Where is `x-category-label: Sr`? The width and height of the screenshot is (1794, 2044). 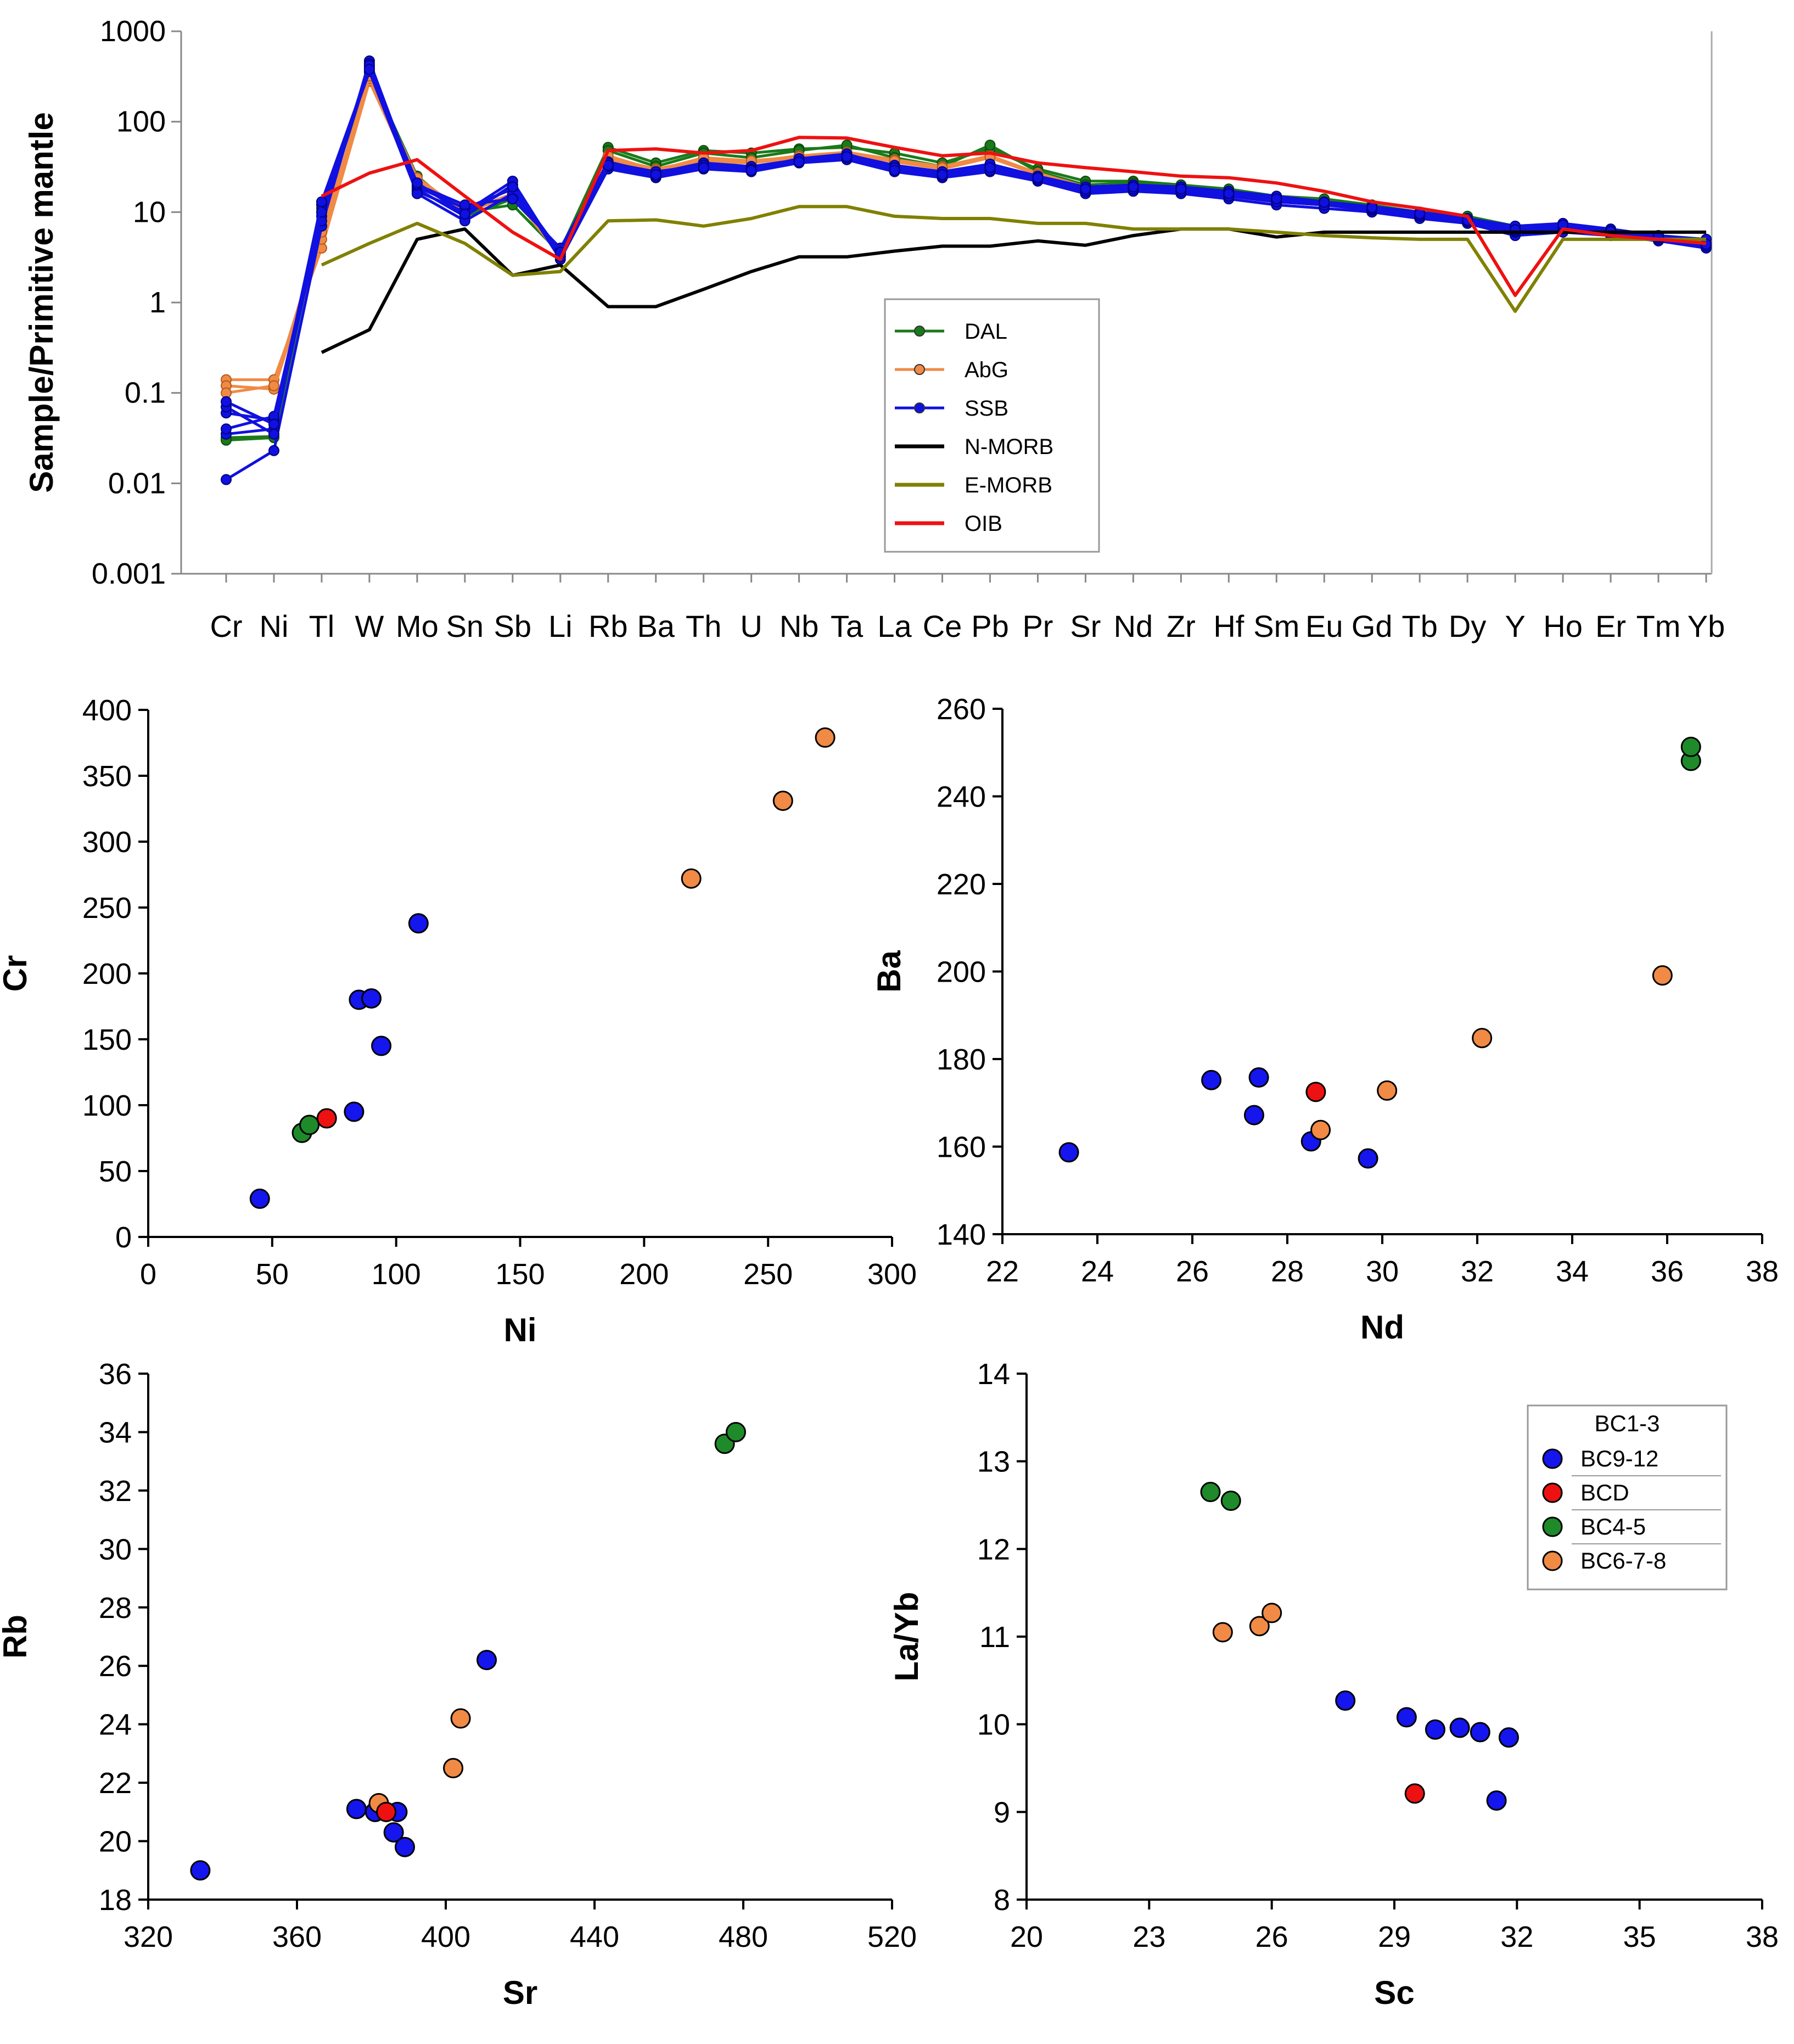 x-category-label: Sr is located at coordinates (1085, 626).